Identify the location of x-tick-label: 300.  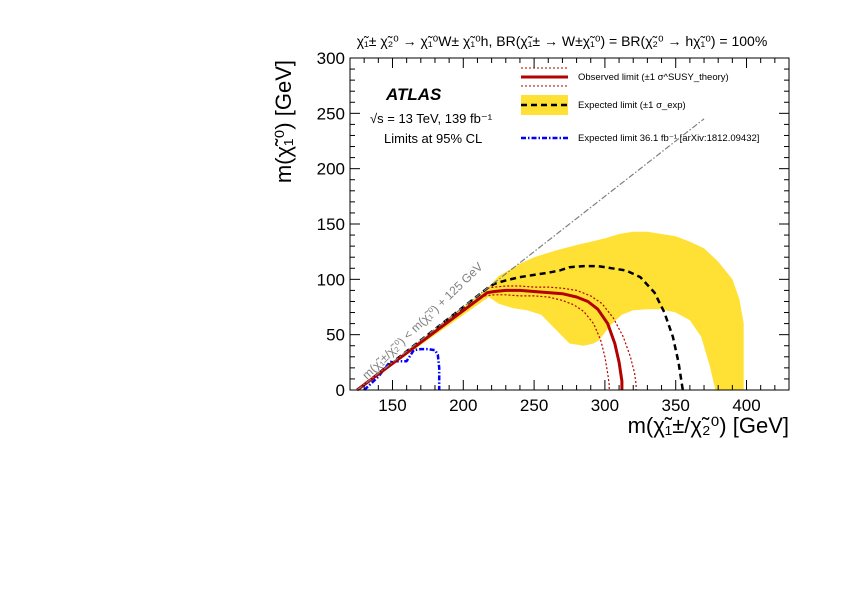
(605, 405).